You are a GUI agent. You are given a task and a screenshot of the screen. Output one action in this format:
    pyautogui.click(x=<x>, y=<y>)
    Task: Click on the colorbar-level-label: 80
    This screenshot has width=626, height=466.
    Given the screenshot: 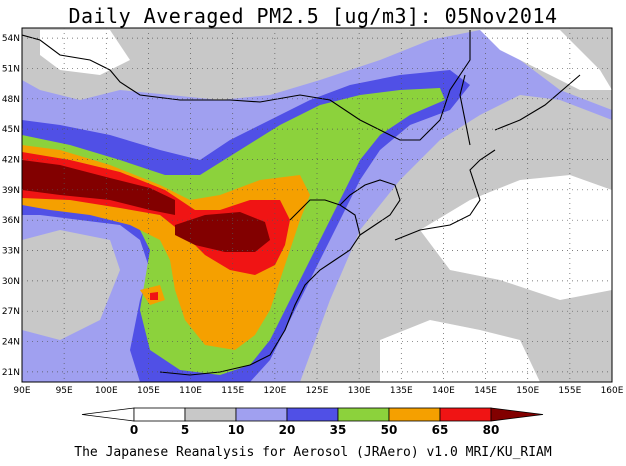 What is the action you would take?
    pyautogui.click(x=491, y=430)
    